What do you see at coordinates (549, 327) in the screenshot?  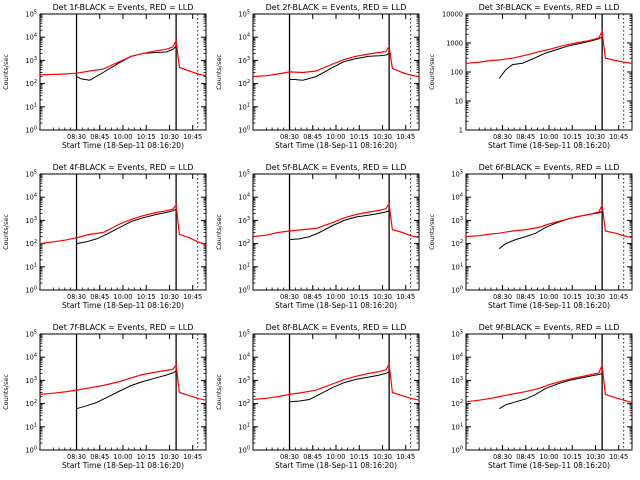 I see `chart-title: Det 9f-BLACK = Events, RED = LLD` at bounding box center [549, 327].